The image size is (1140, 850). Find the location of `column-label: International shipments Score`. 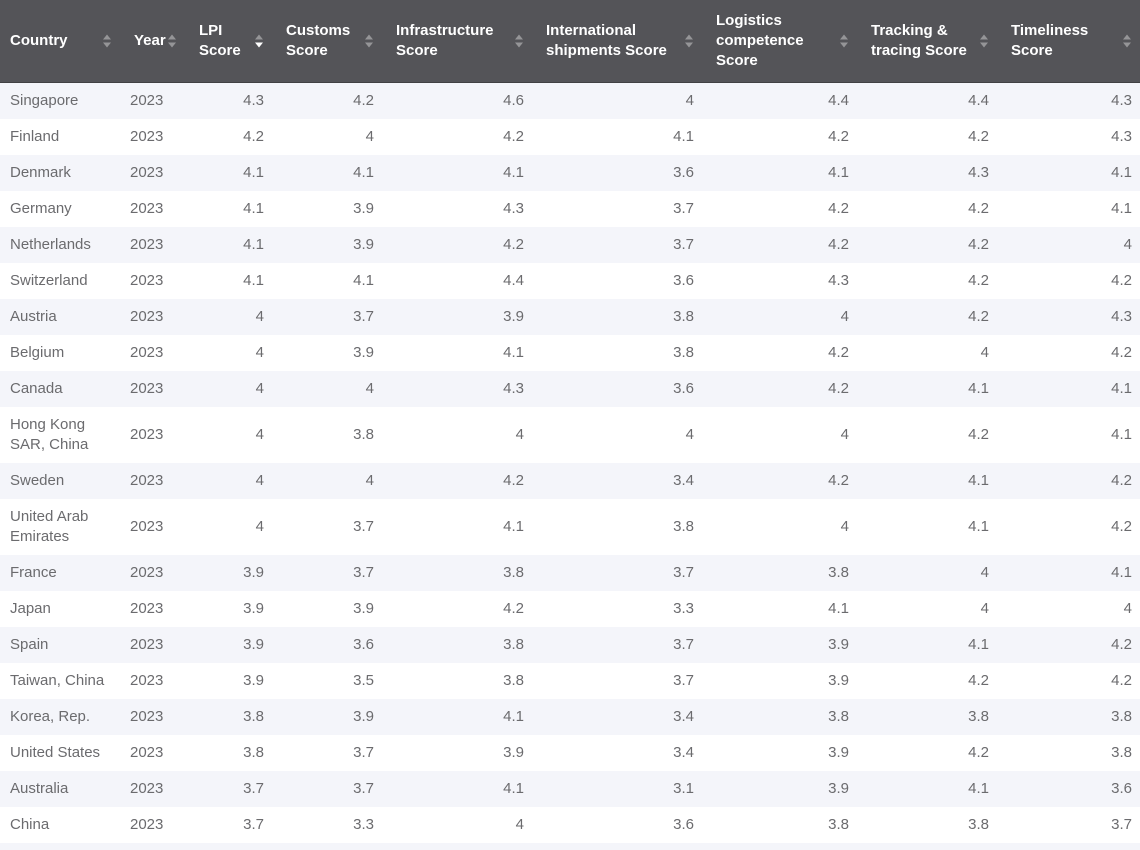

column-label: International shipments Score is located at coordinates (606, 40).